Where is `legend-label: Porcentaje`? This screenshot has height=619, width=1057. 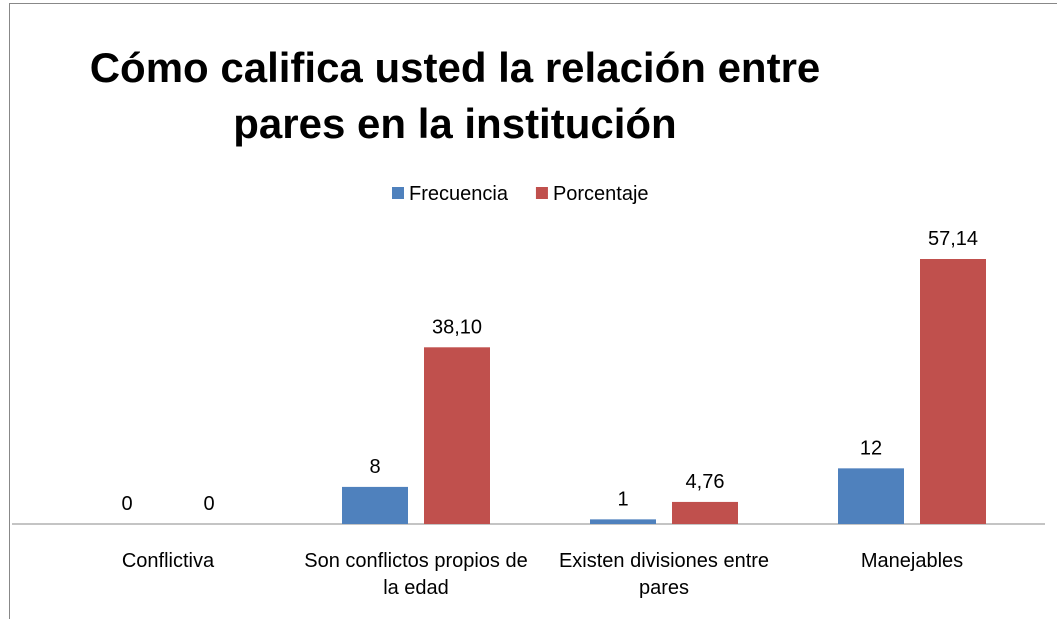
legend-label: Porcentaje is located at coordinates (601, 194).